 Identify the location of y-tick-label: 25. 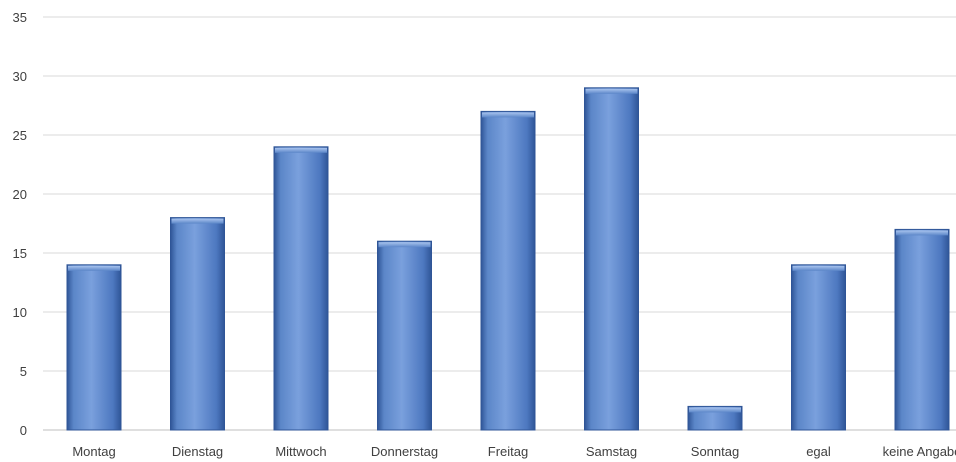
(20, 135).